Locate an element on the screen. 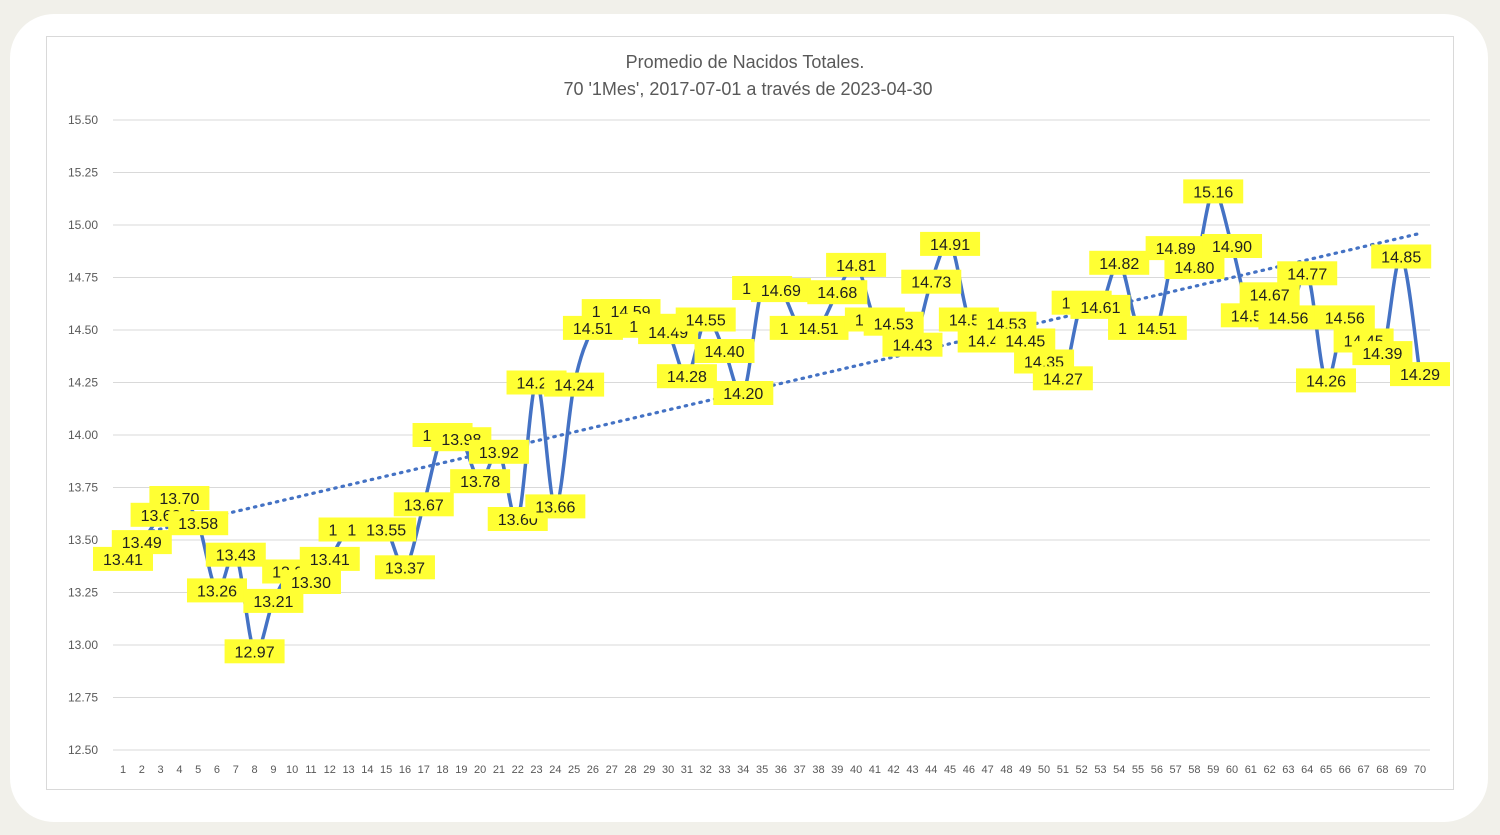 The image size is (1500, 835). x-tick-label: 69 is located at coordinates (1401, 770).